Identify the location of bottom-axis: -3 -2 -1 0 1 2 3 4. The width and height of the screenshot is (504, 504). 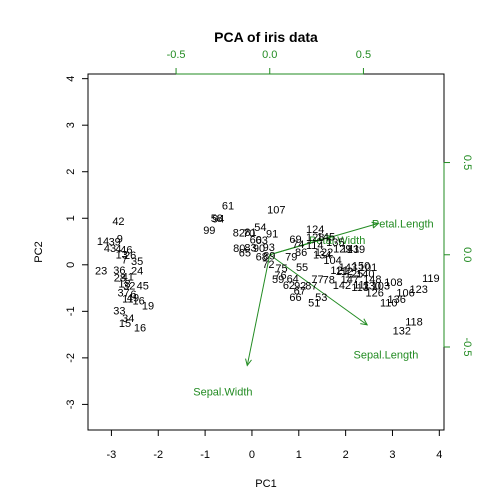
(274, 445).